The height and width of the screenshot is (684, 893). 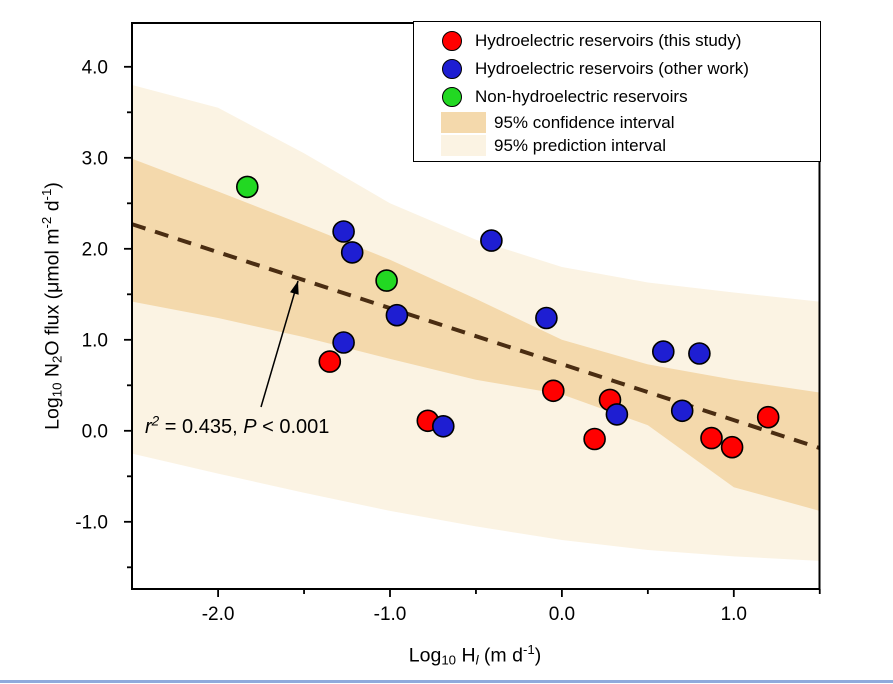 I want to click on x-tick-label: -1.0, so click(x=390, y=614).